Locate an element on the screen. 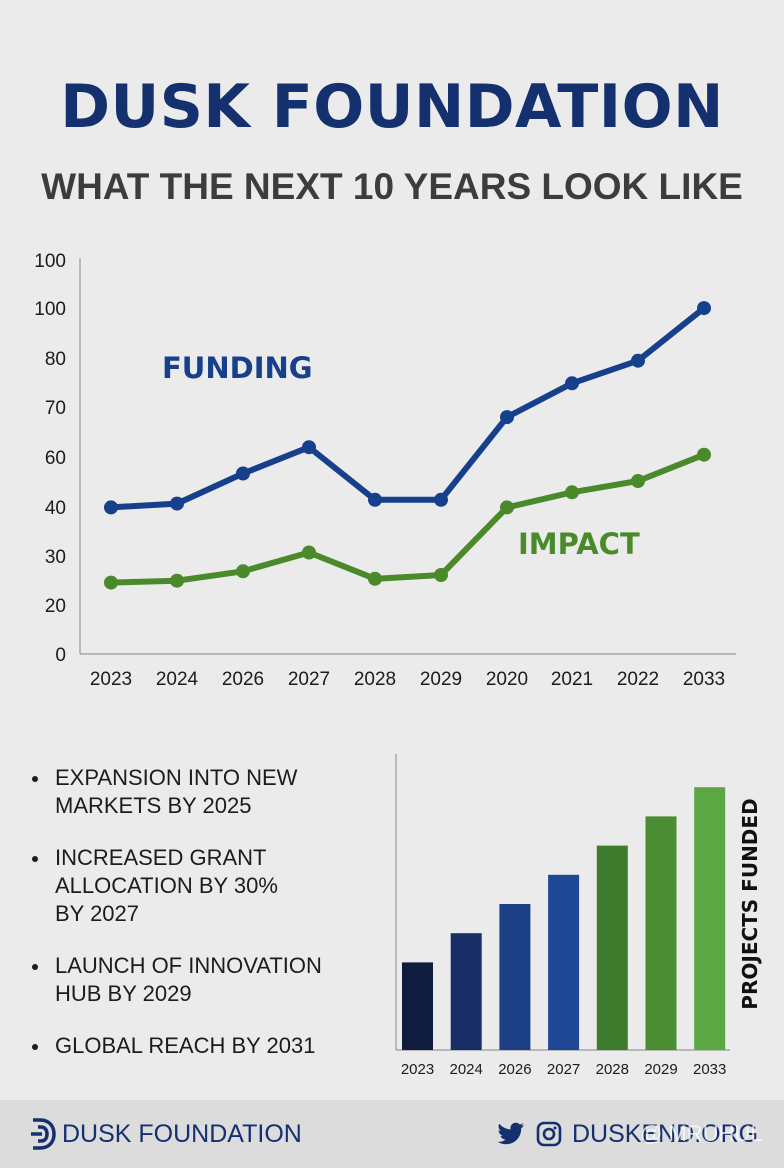 This screenshot has height=1168, width=784. x-tick-label: 2024 is located at coordinates (177, 679).